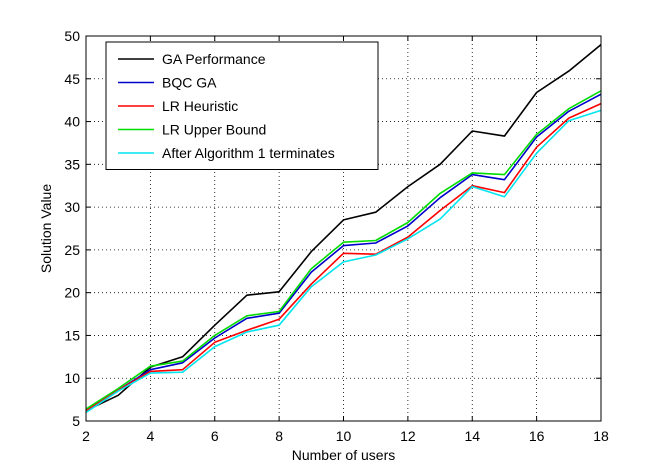  I want to click on x-tick-label: 4, so click(150, 436).